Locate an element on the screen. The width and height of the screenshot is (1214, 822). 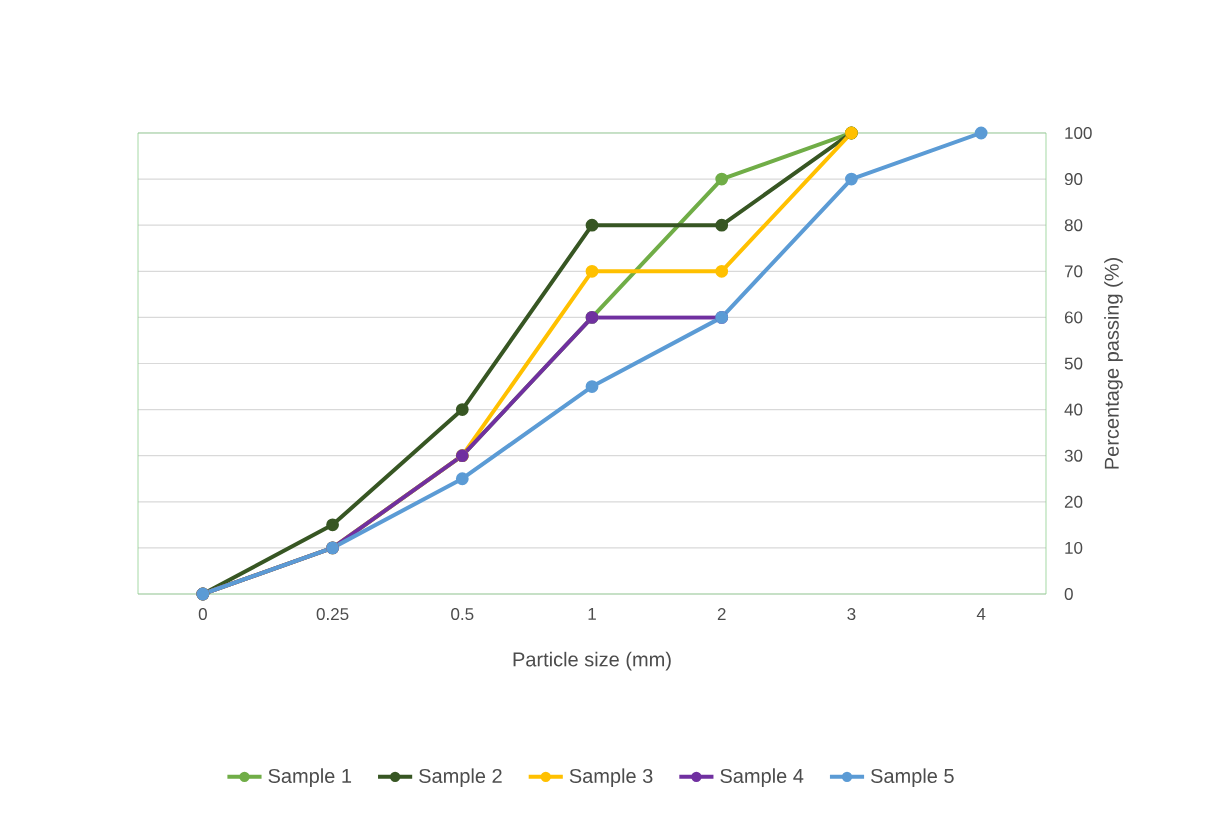
x-tick-label: 0.25 is located at coordinates (332, 614).